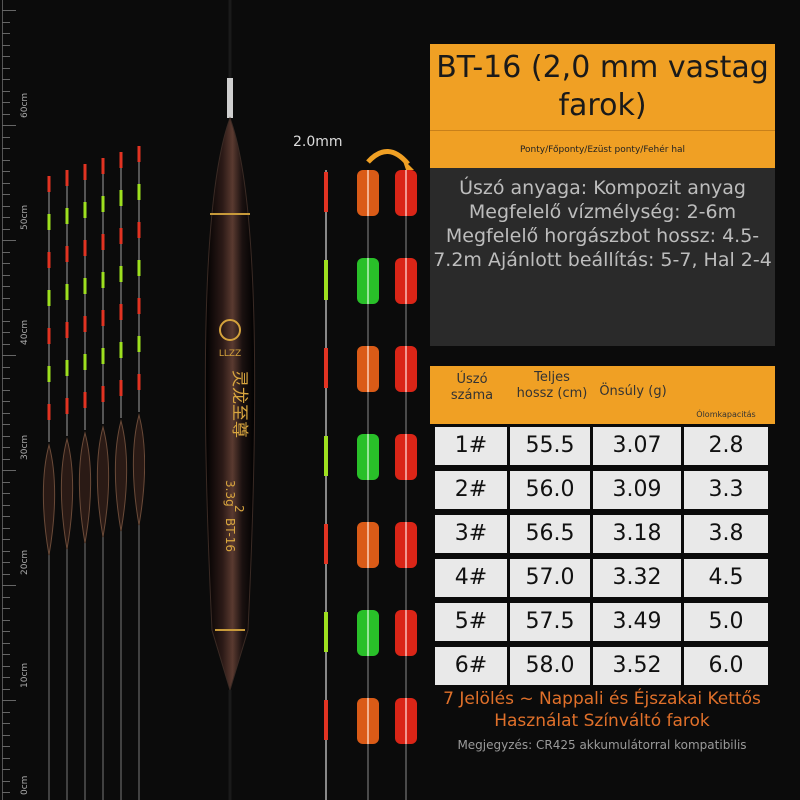 The image size is (800, 800). Describe the element at coordinates (230, 493) in the screenshot. I see `float-weight-mark: 3.3g` at that location.